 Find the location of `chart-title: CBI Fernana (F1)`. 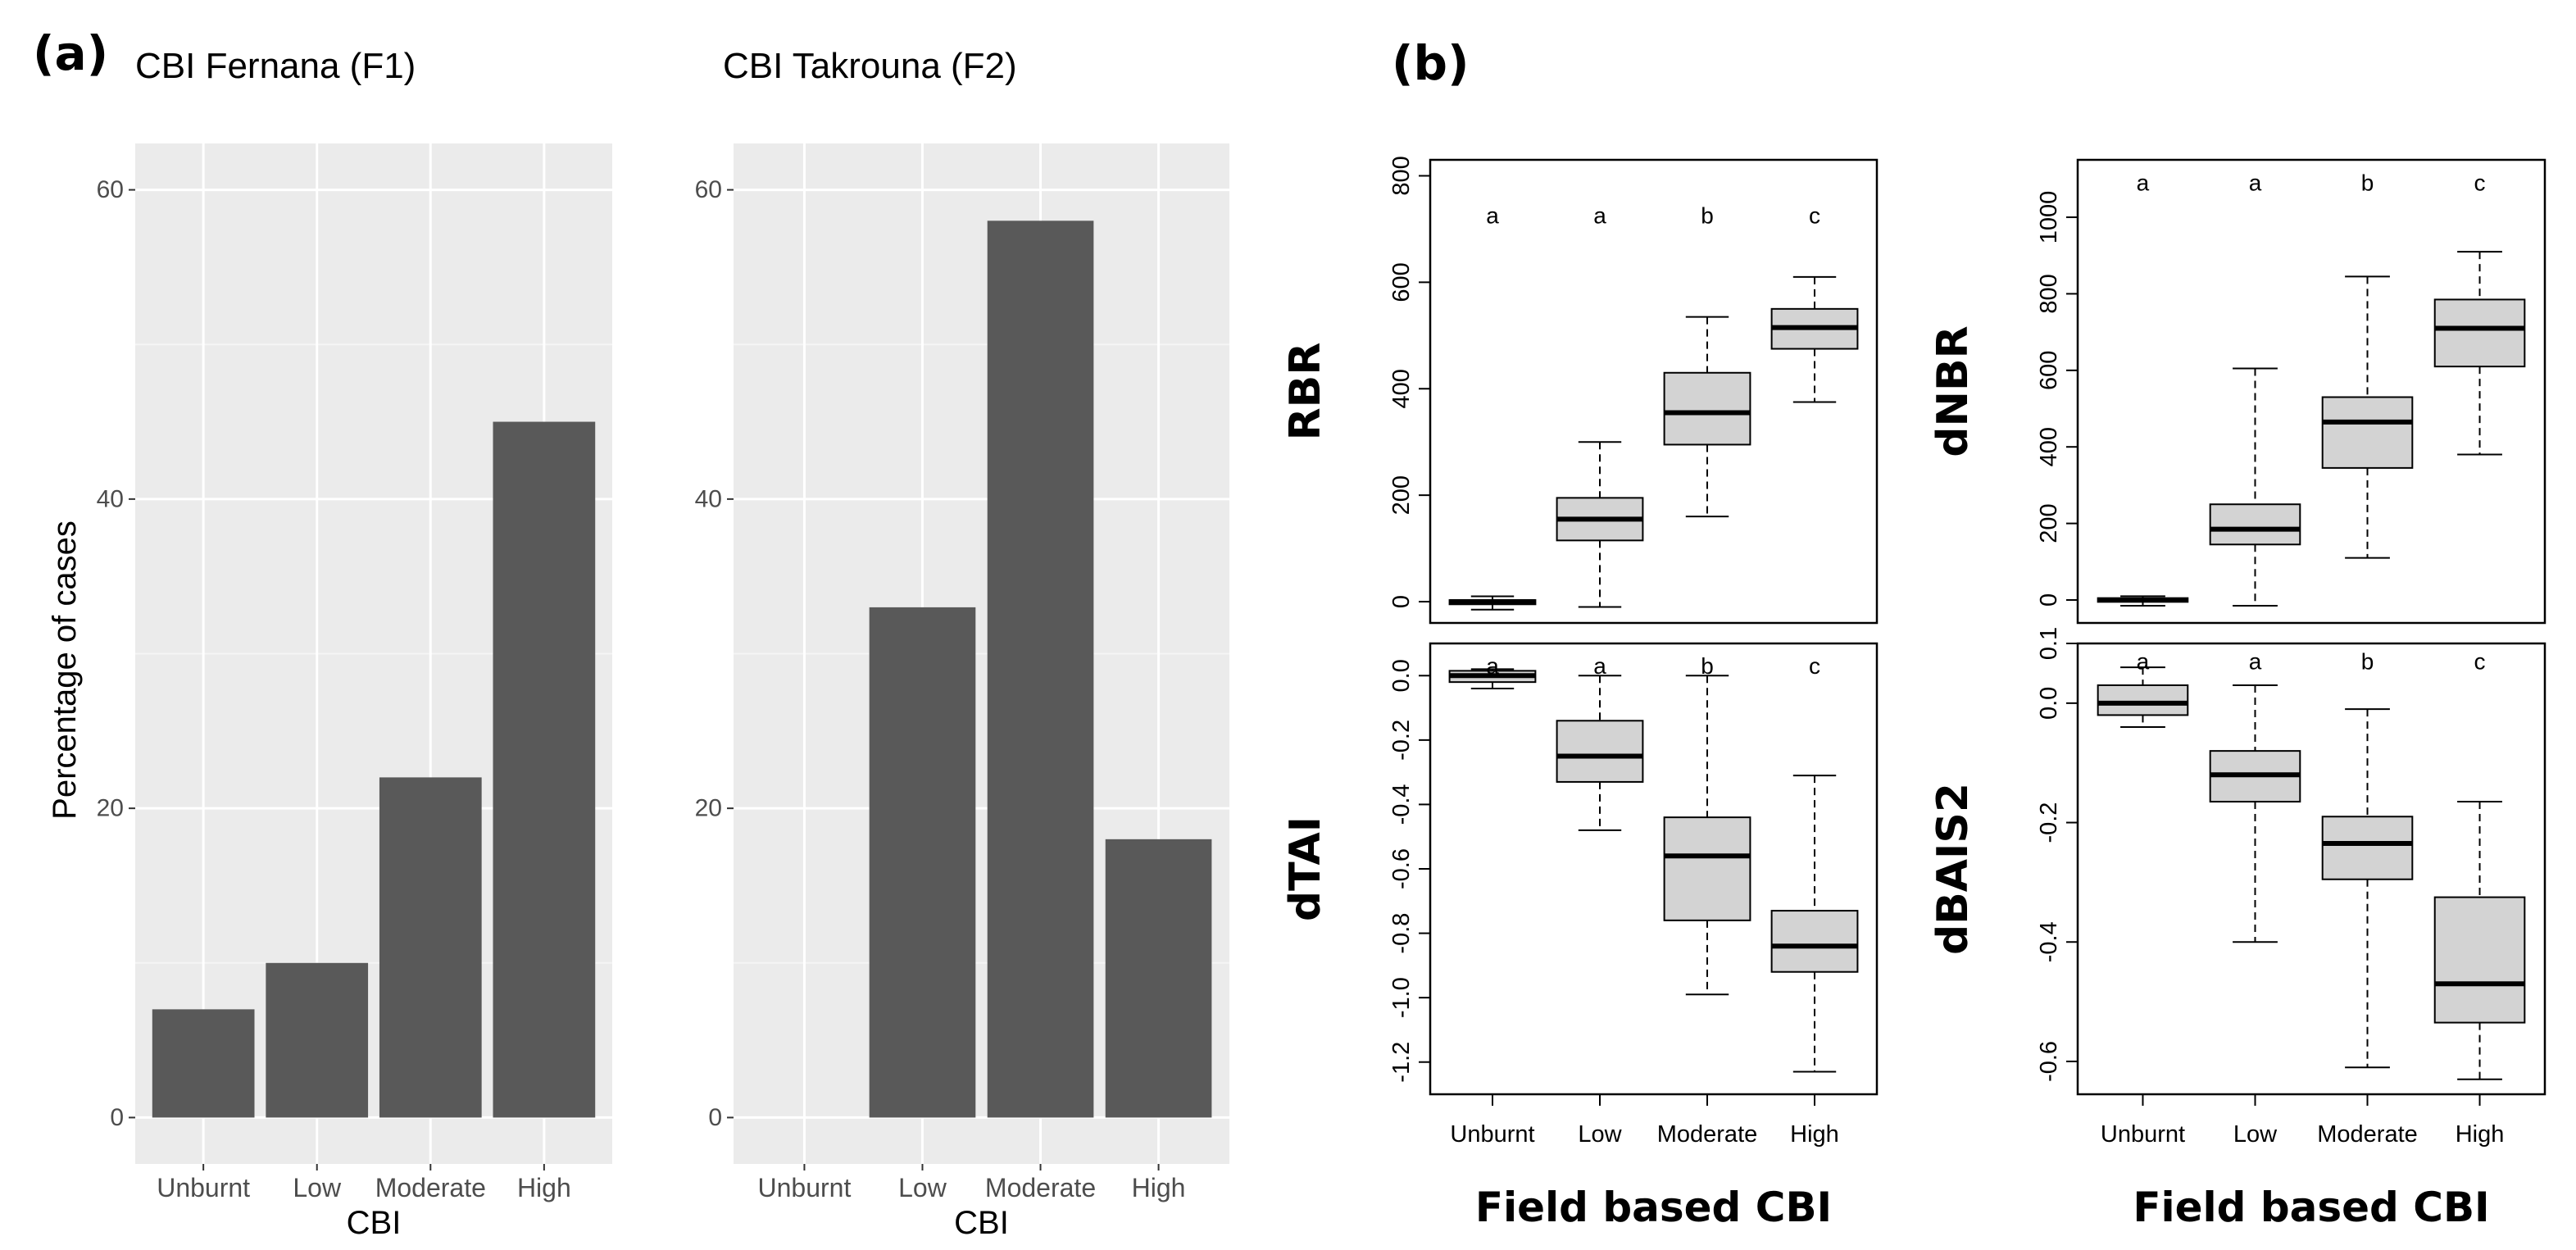

chart-title: CBI Fernana (F1) is located at coordinates (275, 66).